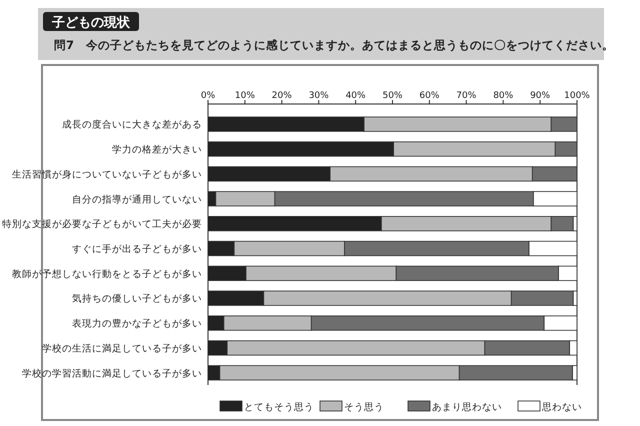  What do you see at coordinates (392, 96) in the screenshot?
I see `x-tick-label: 50%` at bounding box center [392, 96].